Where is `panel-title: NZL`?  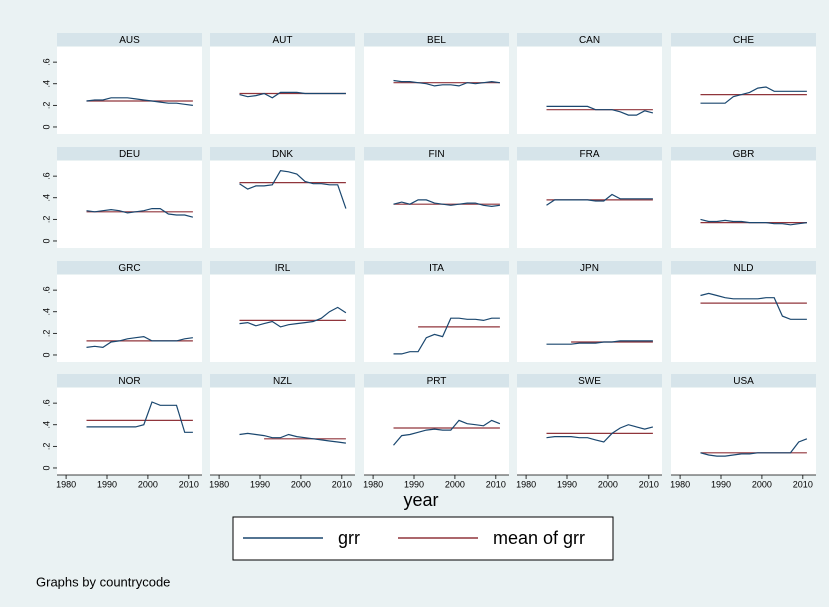
panel-title: NZL is located at coordinates (282, 381).